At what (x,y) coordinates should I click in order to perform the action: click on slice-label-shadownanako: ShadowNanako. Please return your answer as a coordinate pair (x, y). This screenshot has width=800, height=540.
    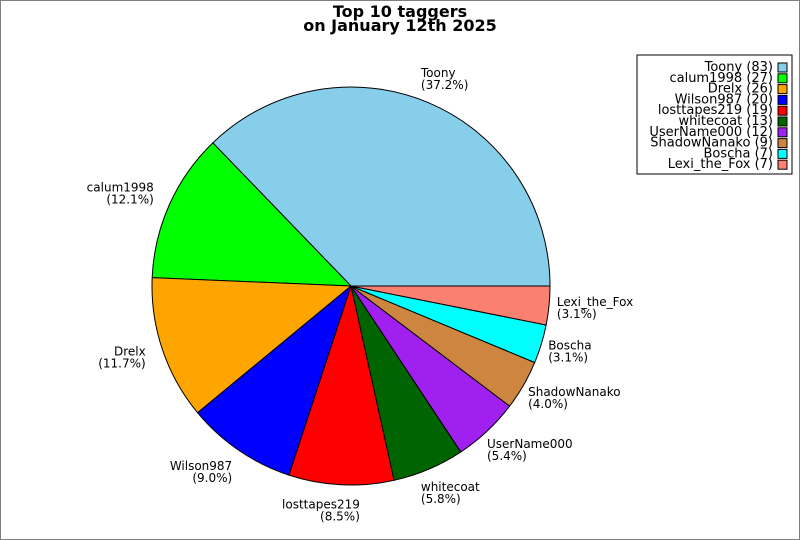
    Looking at the image, I should click on (574, 392).